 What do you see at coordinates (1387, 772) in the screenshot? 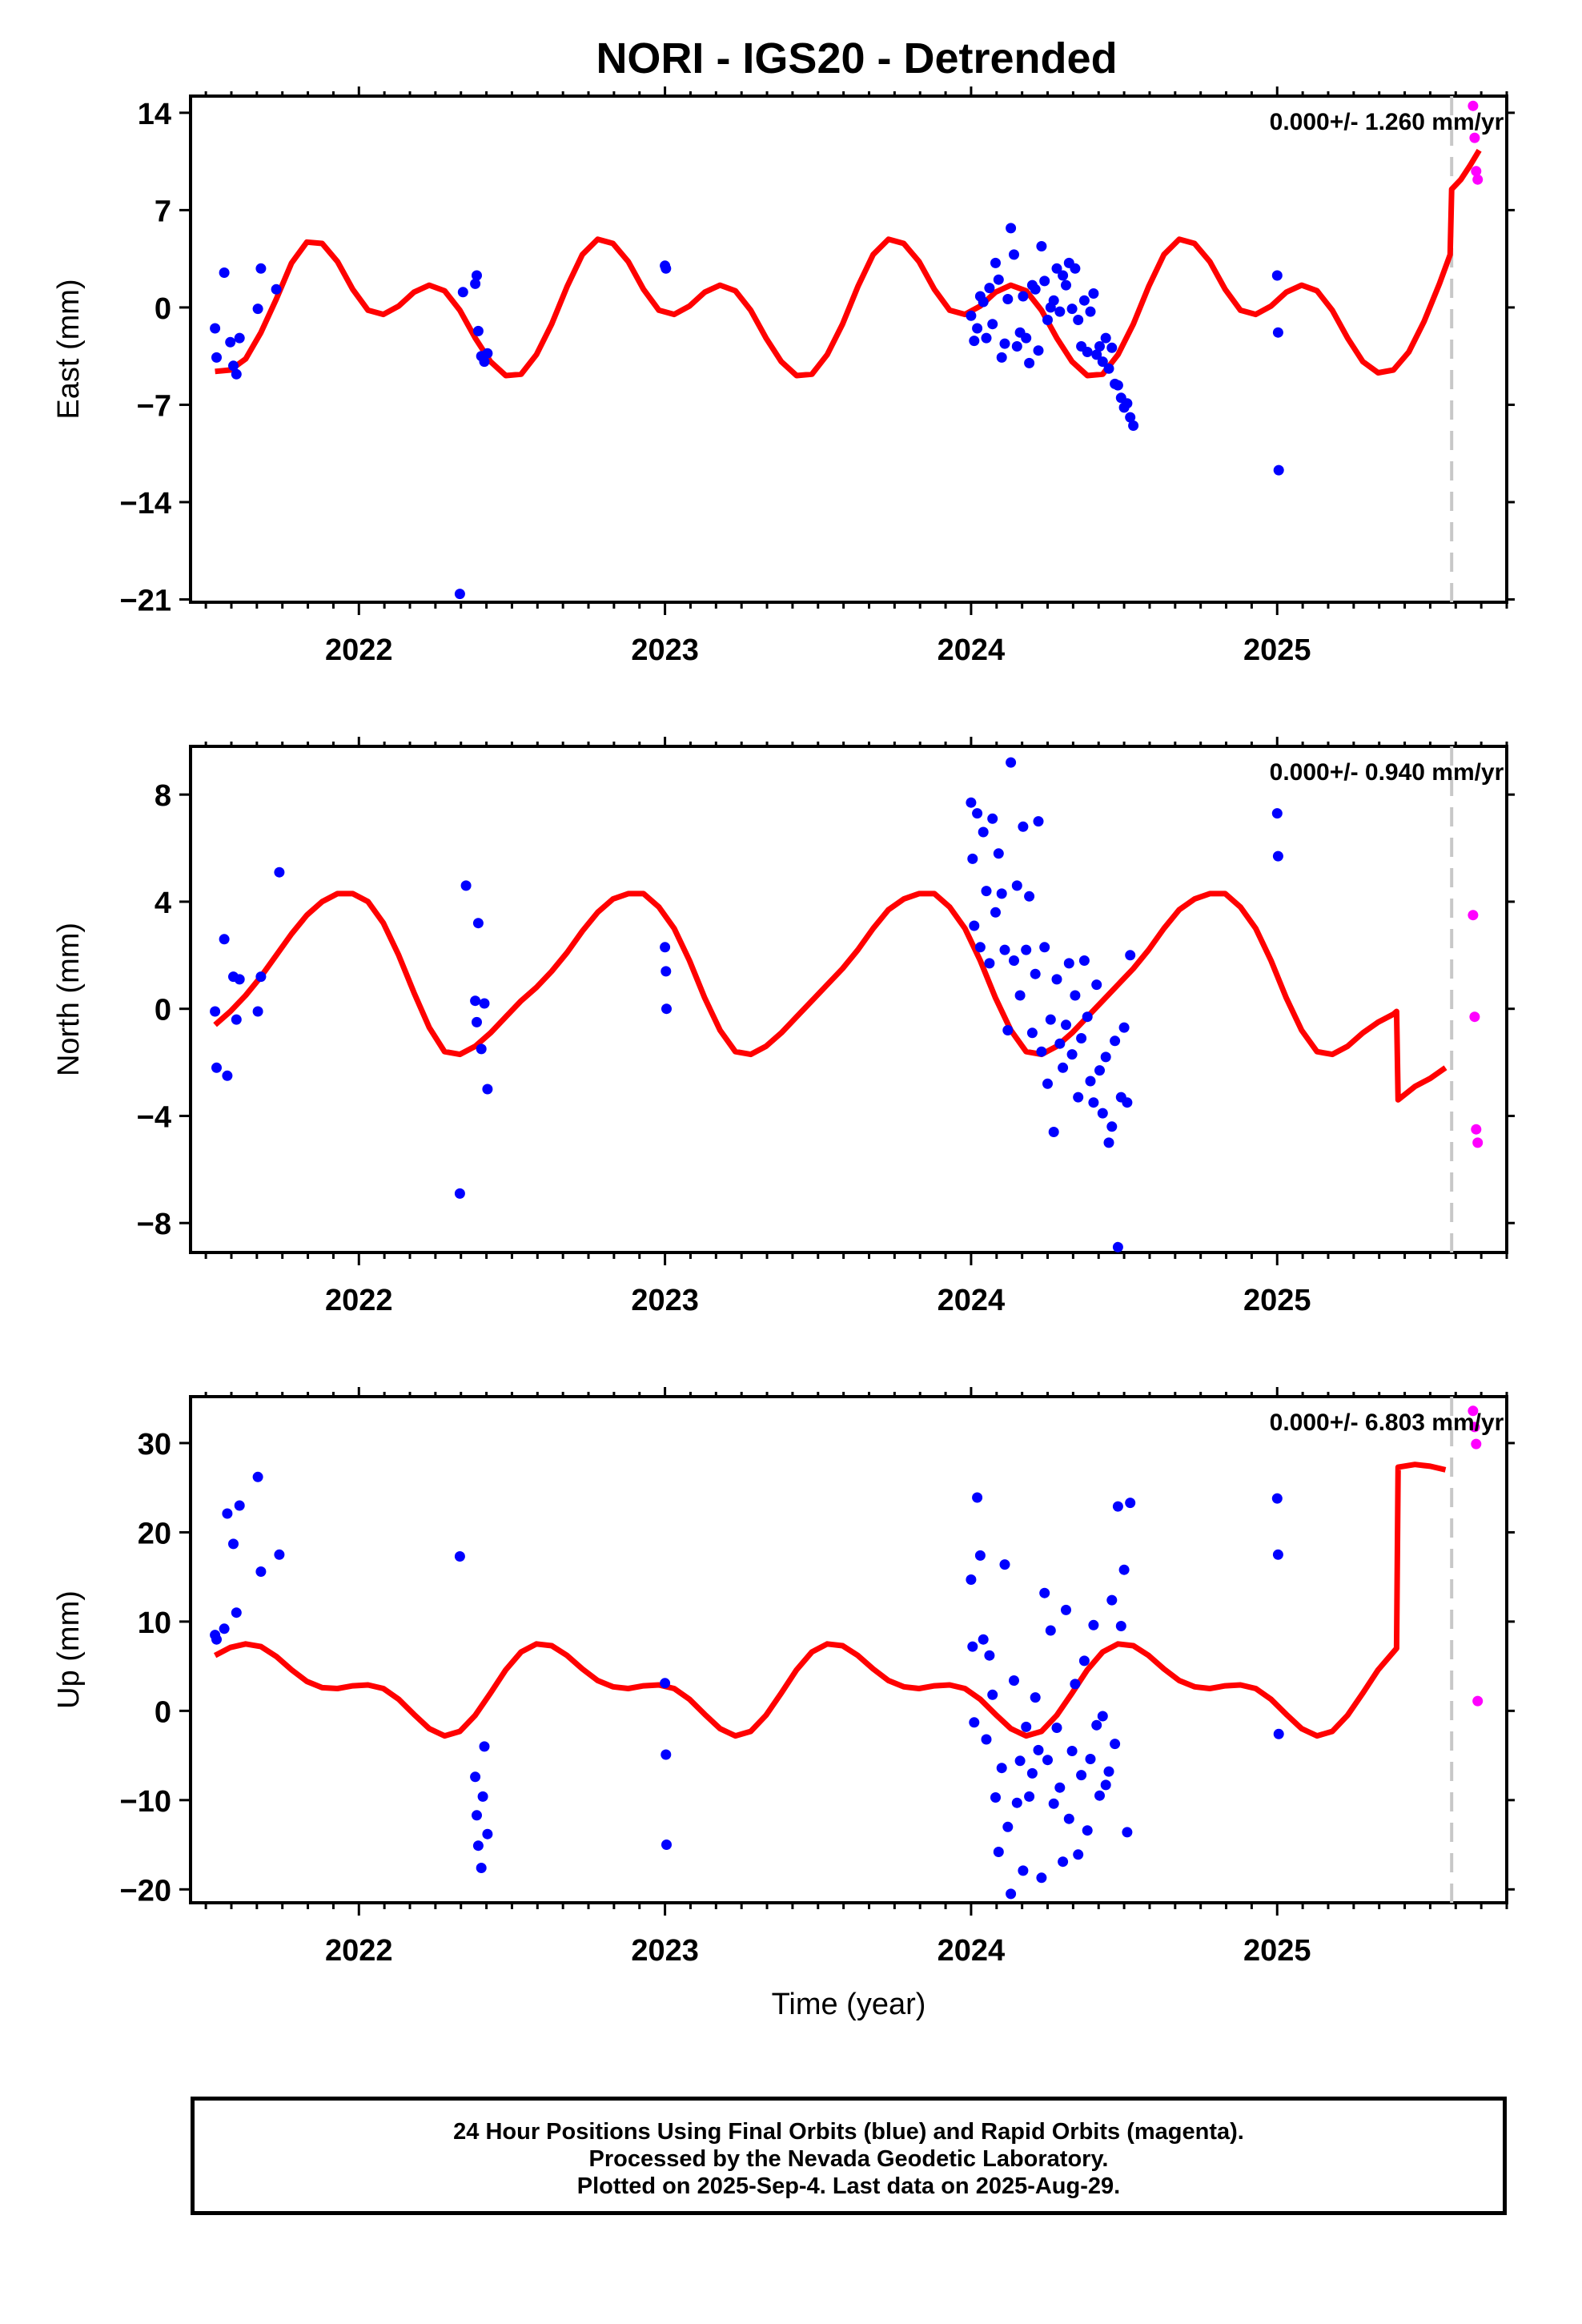
I see `rate-annotation: 0.000+/- 0.940 mm/yr` at bounding box center [1387, 772].